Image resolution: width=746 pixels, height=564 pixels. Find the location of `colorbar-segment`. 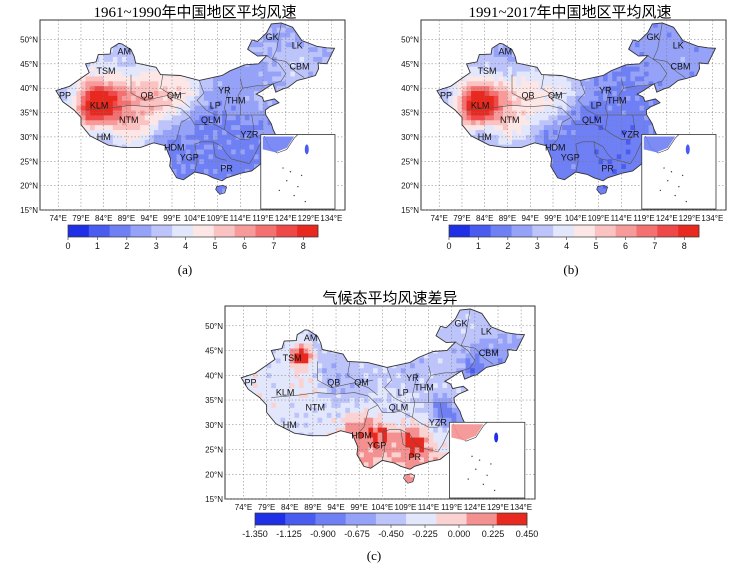

colorbar-segment is located at coordinates (647, 231).